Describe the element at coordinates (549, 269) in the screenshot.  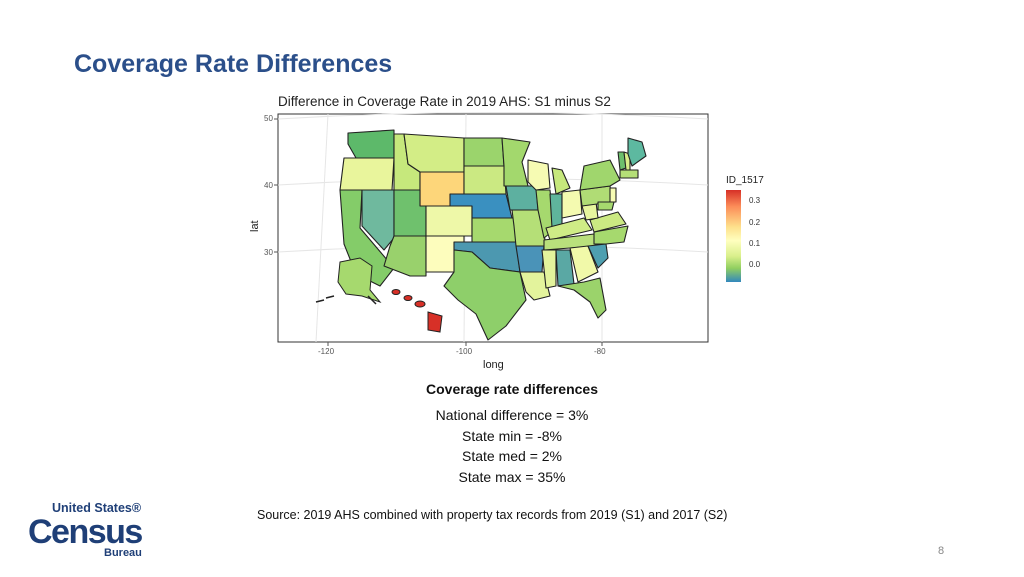
I see `state-mississippi` at that location.